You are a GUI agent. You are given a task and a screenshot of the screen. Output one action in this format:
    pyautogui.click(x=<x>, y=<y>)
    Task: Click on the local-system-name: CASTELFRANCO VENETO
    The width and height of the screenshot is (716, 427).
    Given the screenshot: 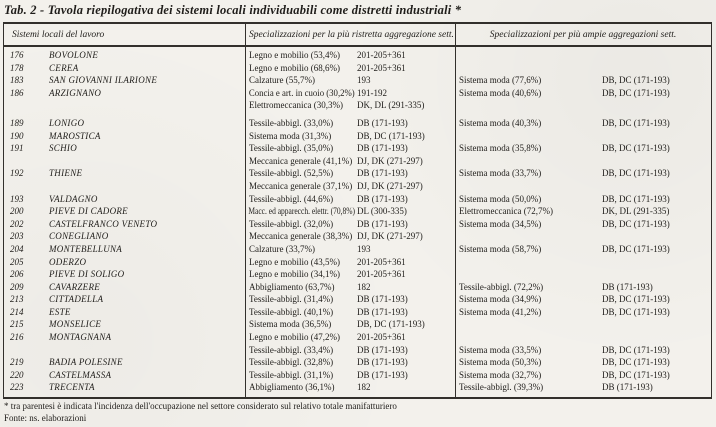 What is the action you would take?
    pyautogui.click(x=103, y=223)
    